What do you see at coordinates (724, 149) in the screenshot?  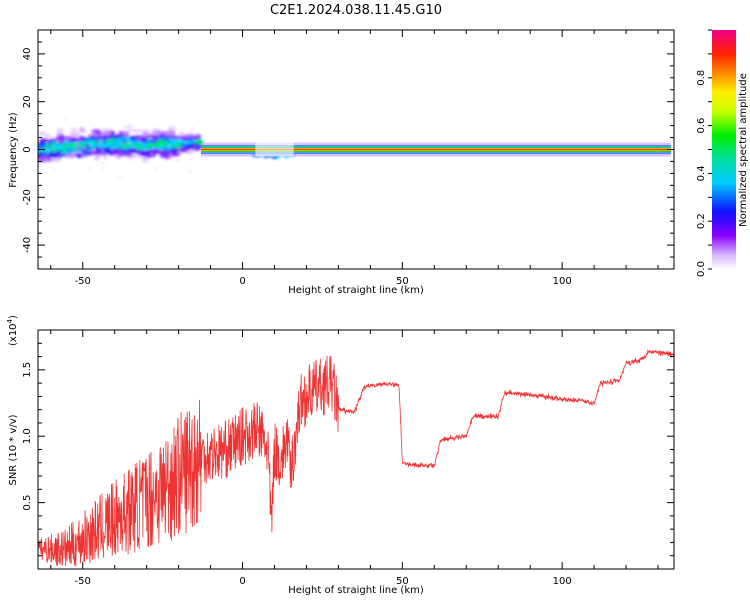 I see `colorbar-gradient` at bounding box center [724, 149].